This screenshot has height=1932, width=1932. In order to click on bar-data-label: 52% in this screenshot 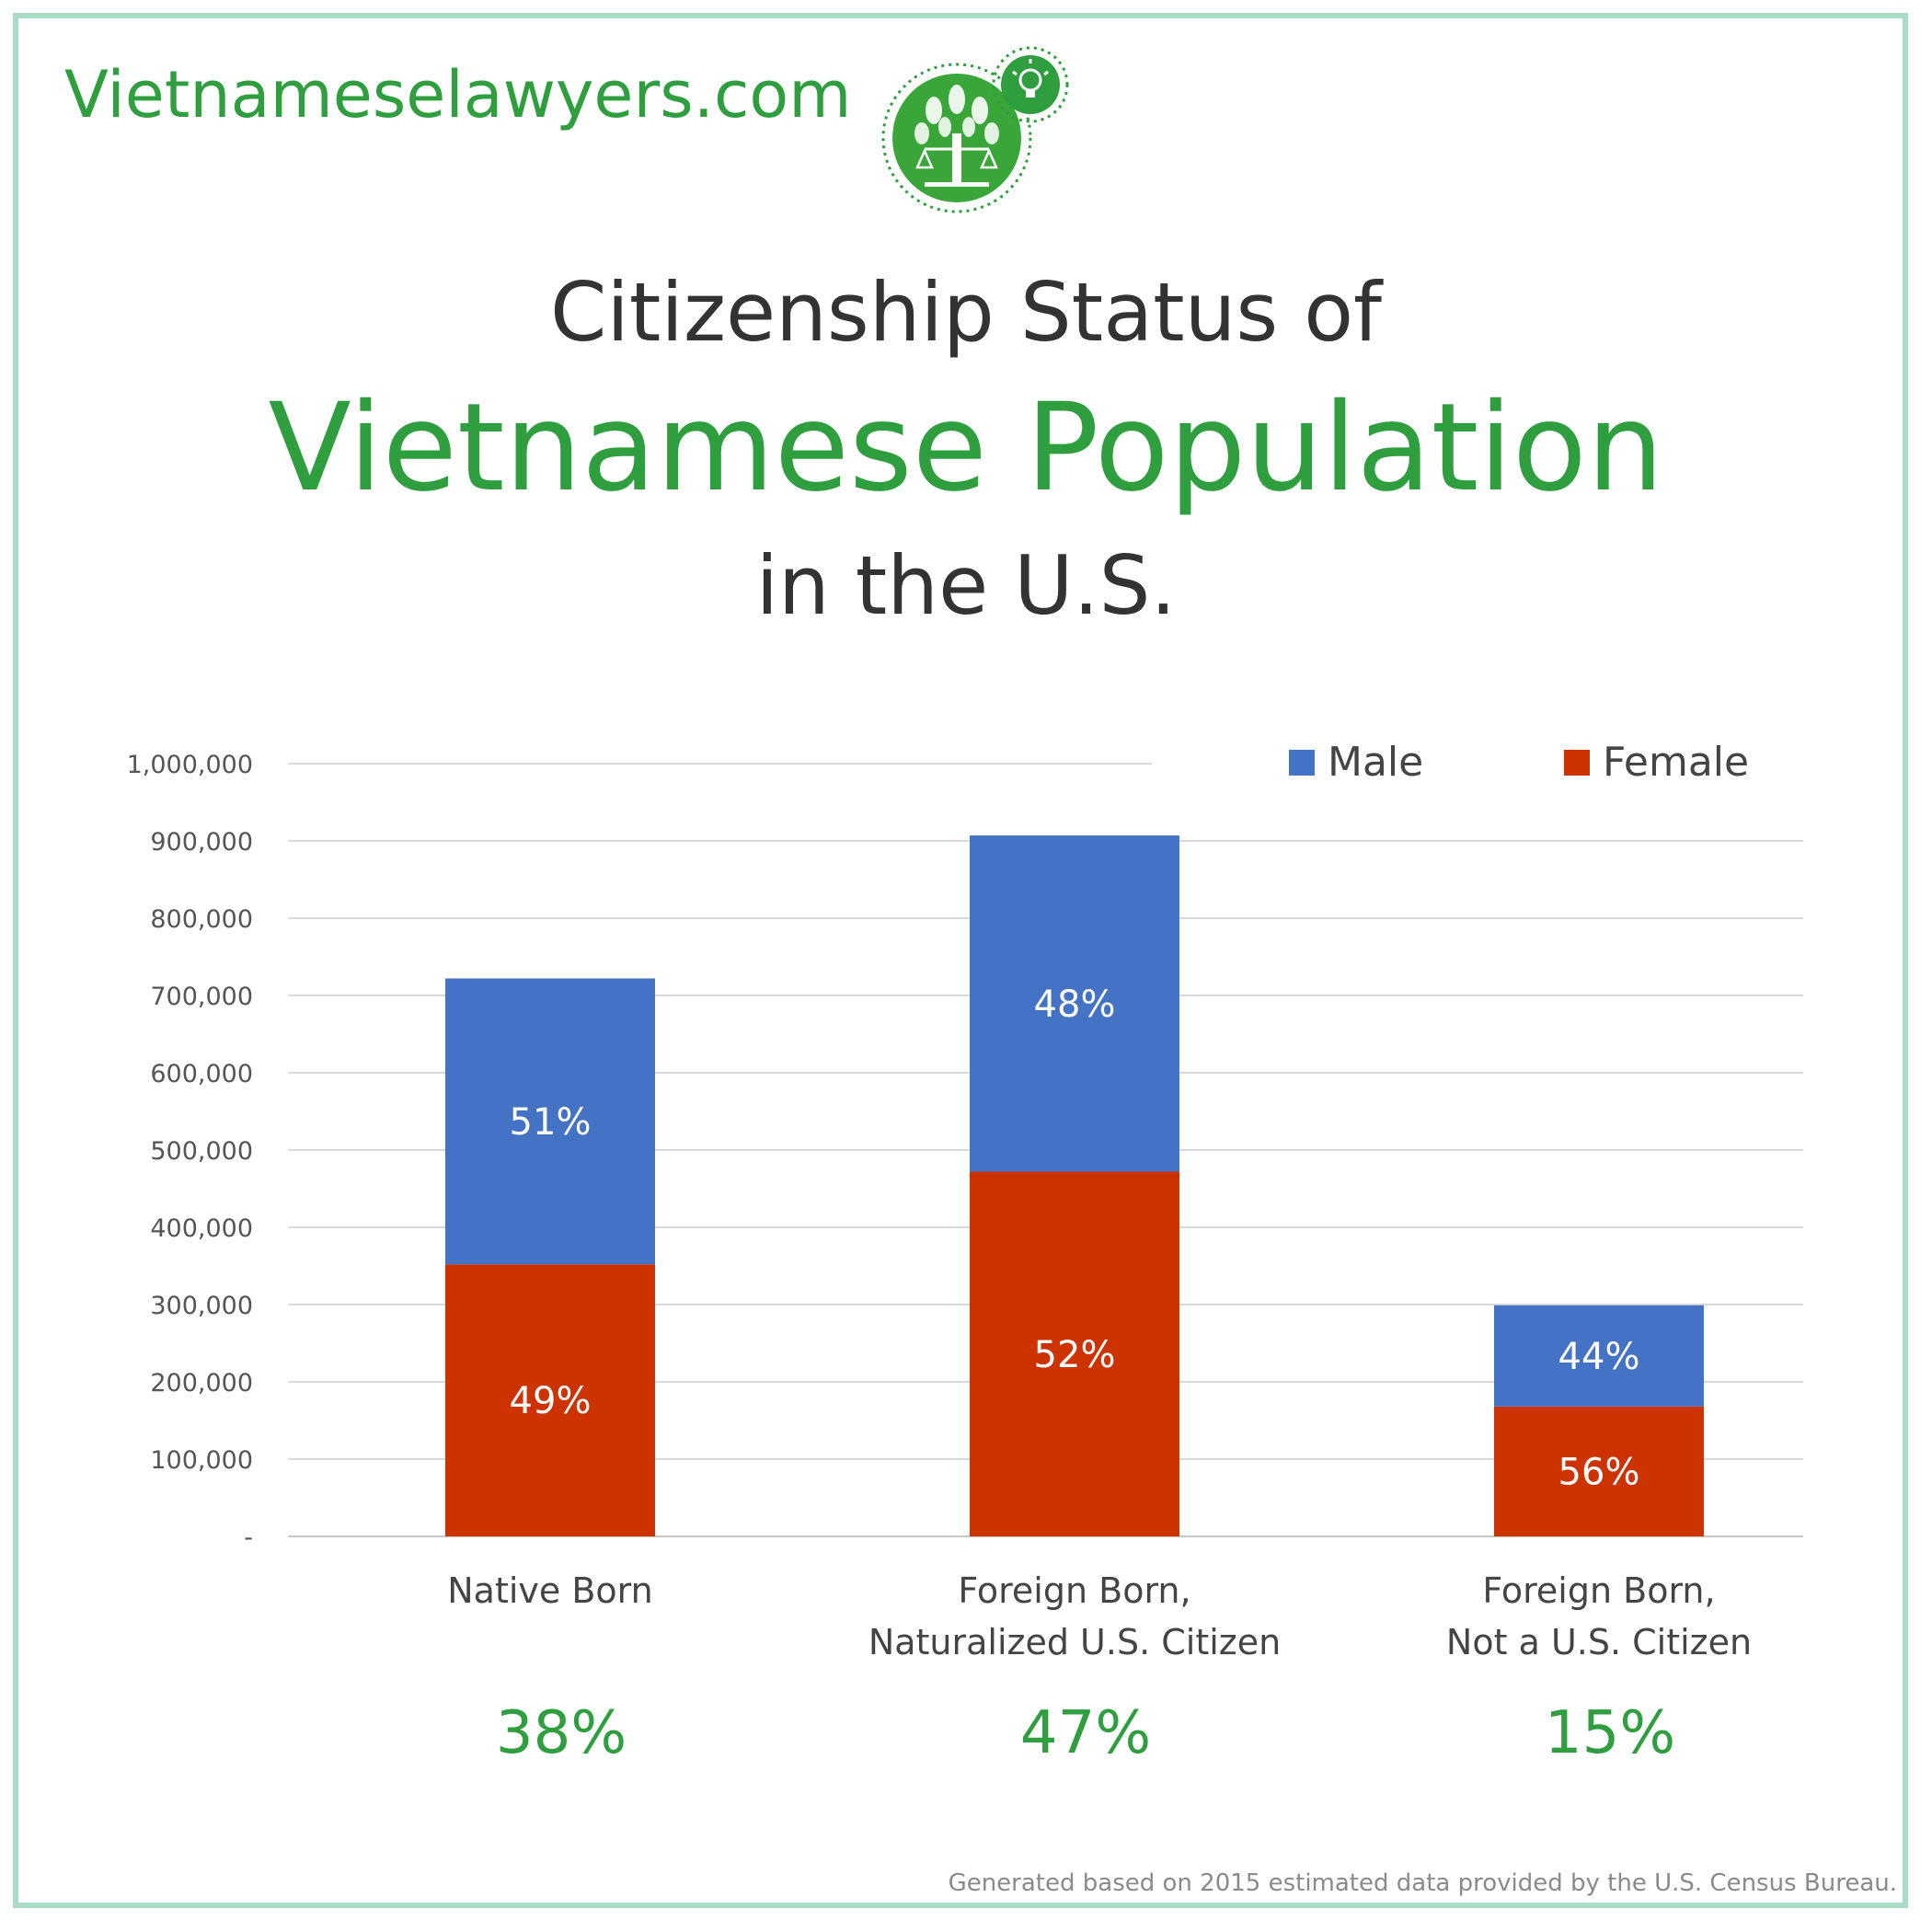, I will do `click(1075, 1355)`.